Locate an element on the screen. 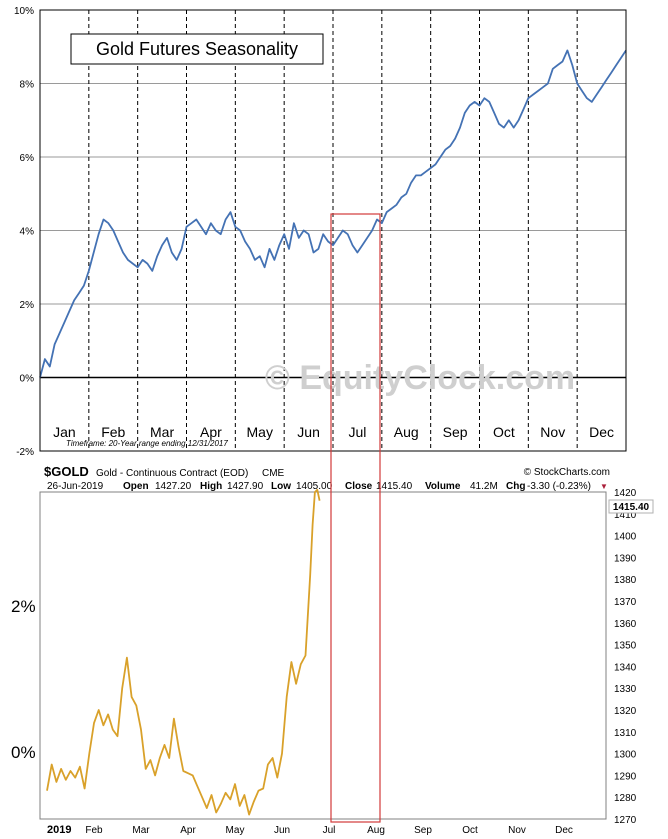 The image size is (668, 839). july-highlight-box is located at coordinates (355, 518).